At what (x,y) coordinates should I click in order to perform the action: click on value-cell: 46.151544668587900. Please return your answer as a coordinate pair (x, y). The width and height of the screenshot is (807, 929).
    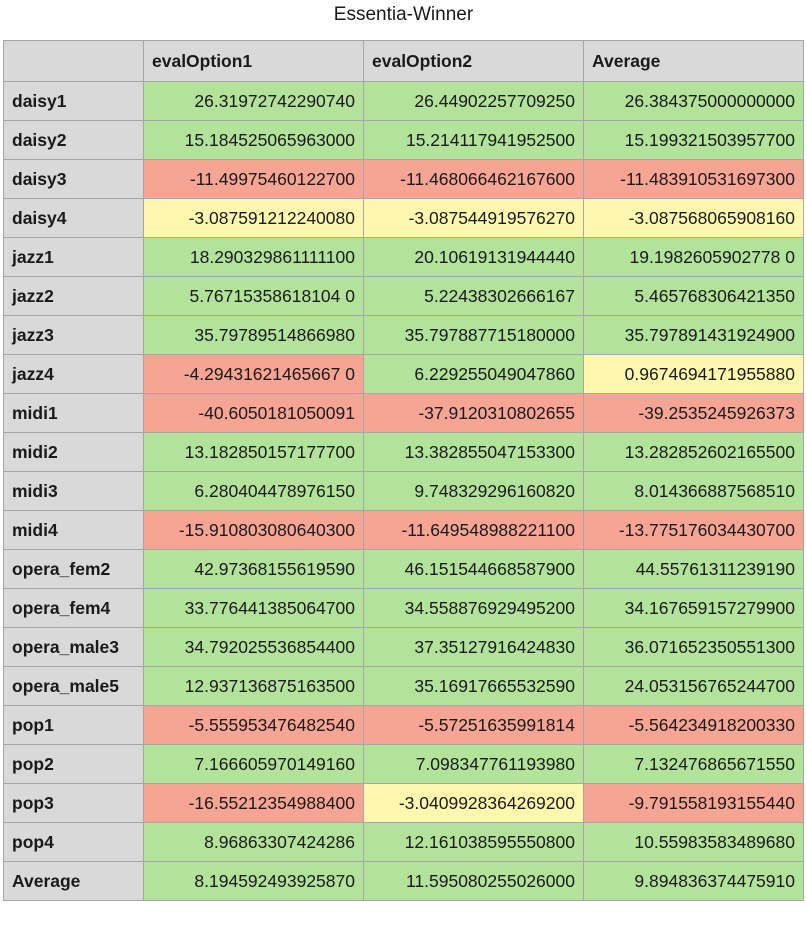
    Looking at the image, I should click on (473, 569).